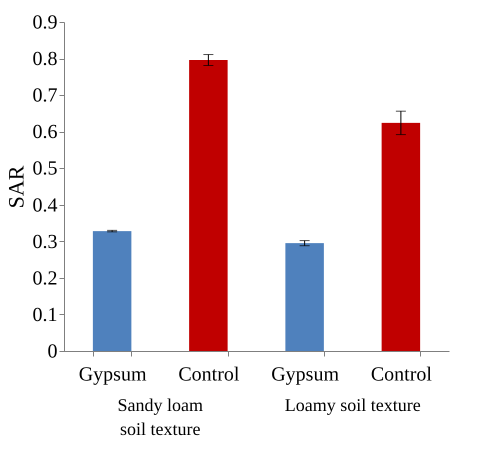 This screenshot has height=459, width=498. Describe the element at coordinates (352, 405) in the screenshot. I see `text: Loamy soil texture` at that location.